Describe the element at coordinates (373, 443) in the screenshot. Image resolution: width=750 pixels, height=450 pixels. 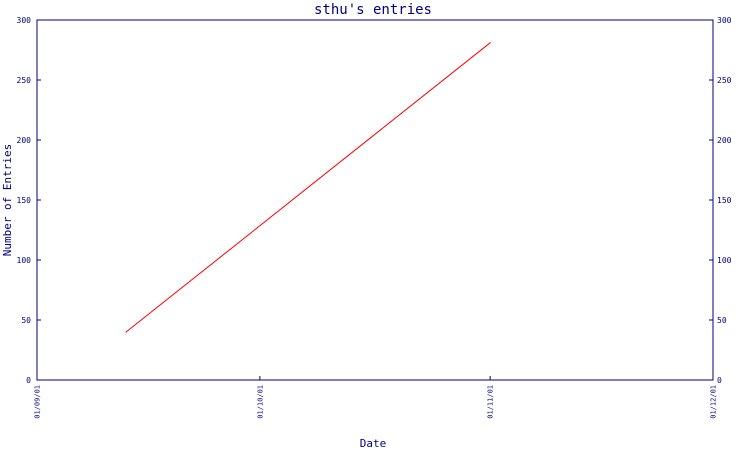
I see `x-axis-label: Date` at that location.